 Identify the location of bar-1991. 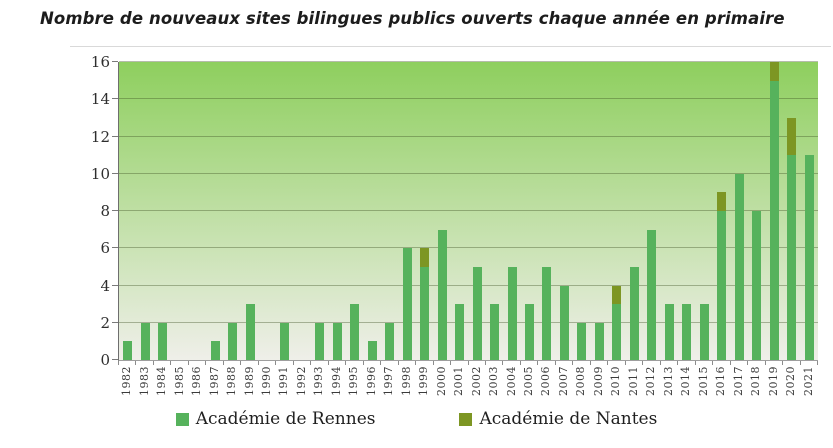
(285, 341).